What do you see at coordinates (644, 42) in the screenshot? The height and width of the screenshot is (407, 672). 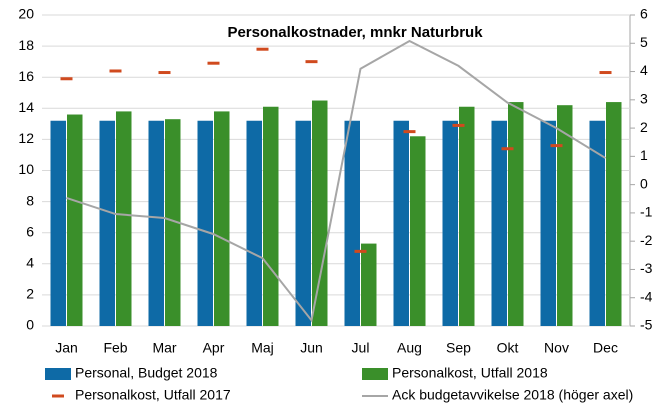 I see `y2-tick-label: 5` at bounding box center [644, 42].